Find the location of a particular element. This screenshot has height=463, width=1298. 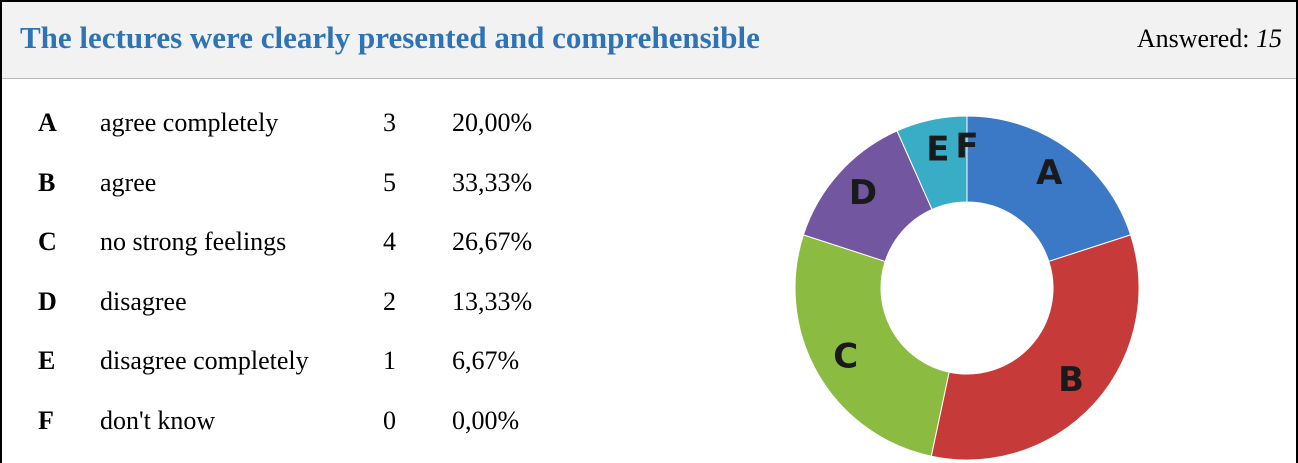

letter: A is located at coordinates (47, 122).